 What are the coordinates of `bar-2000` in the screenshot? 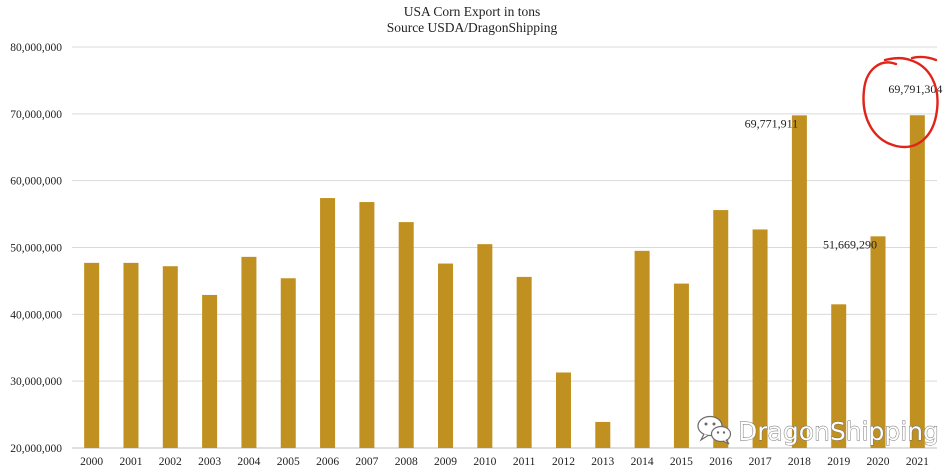 It's located at (92, 355).